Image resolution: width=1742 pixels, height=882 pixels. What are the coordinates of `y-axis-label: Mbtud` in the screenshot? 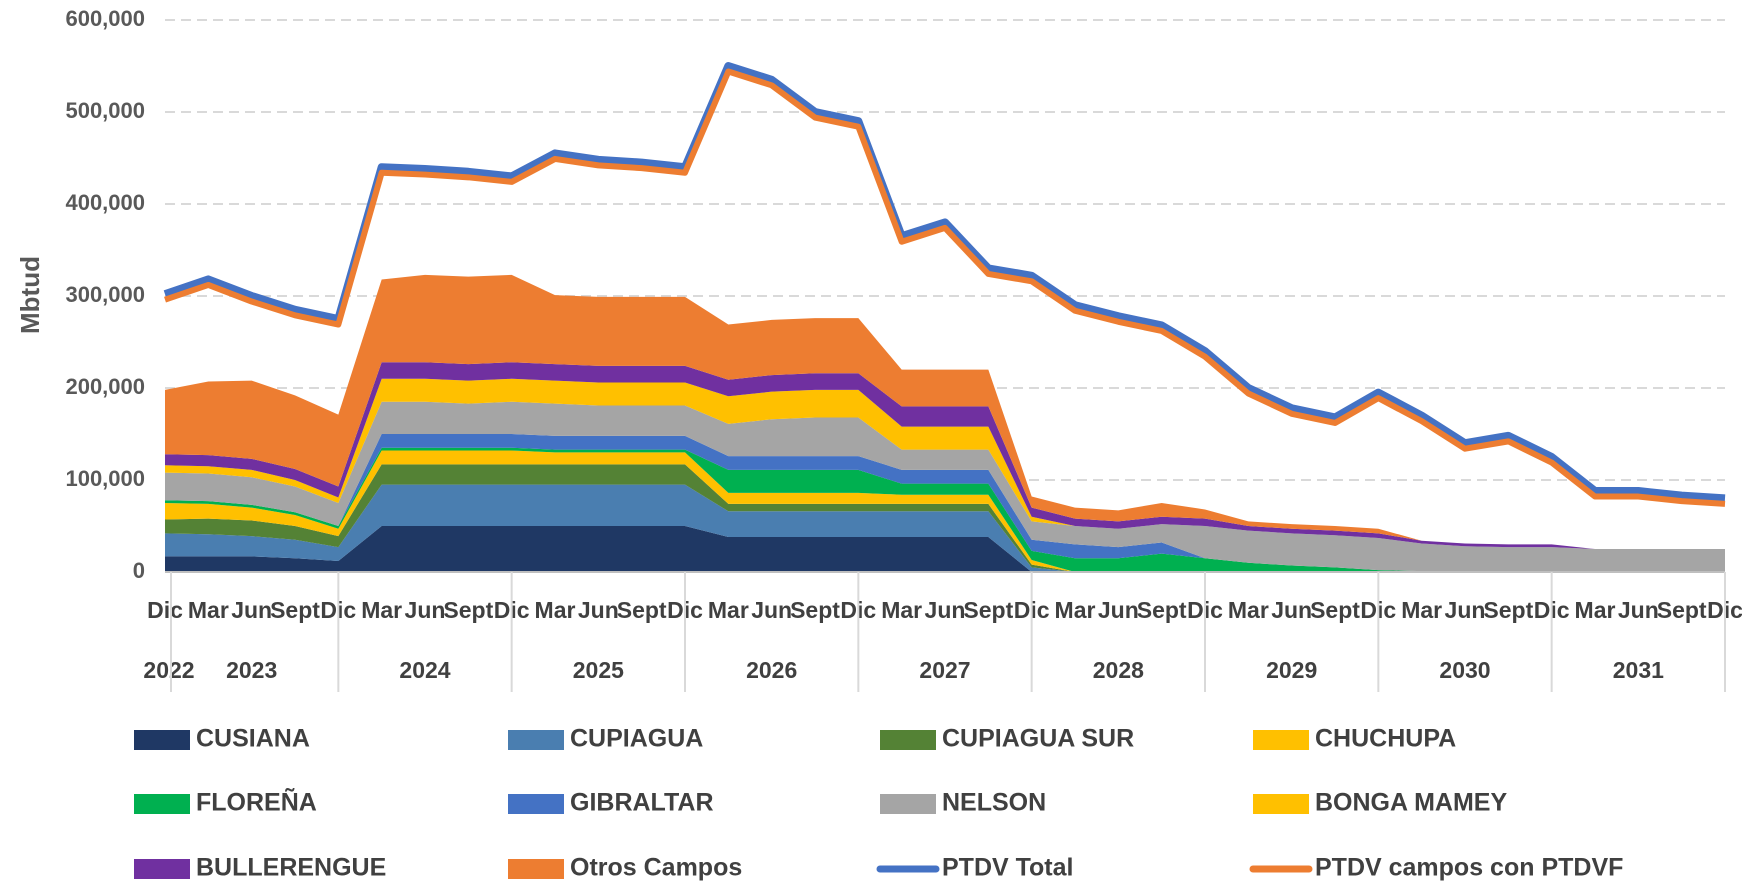 It's located at (30, 295).